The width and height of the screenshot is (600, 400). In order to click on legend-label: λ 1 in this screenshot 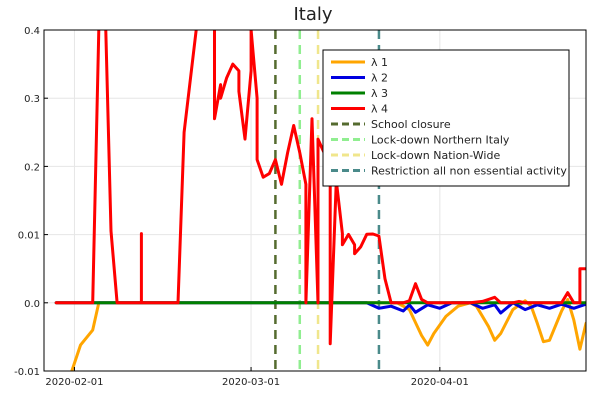, I will do `click(379, 62)`.